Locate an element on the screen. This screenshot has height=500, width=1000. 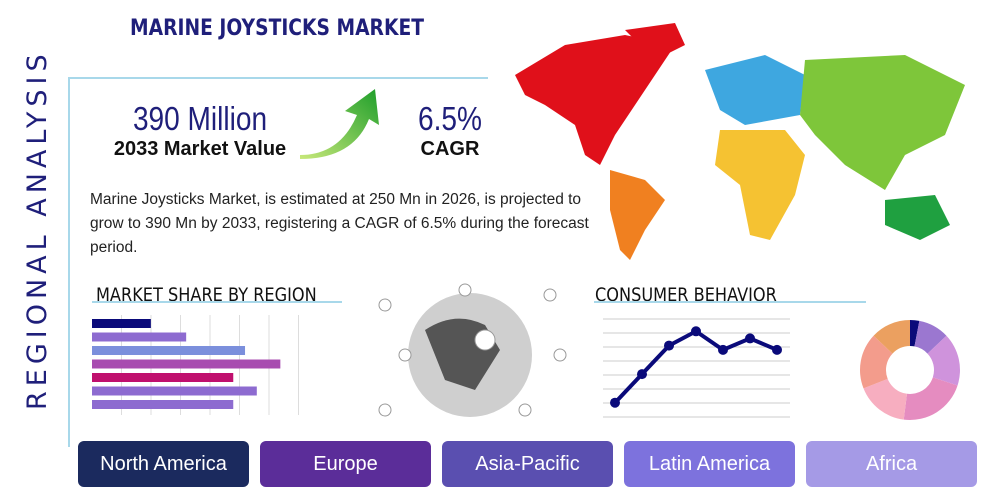
africa-shape is located at coordinates (760, 185).